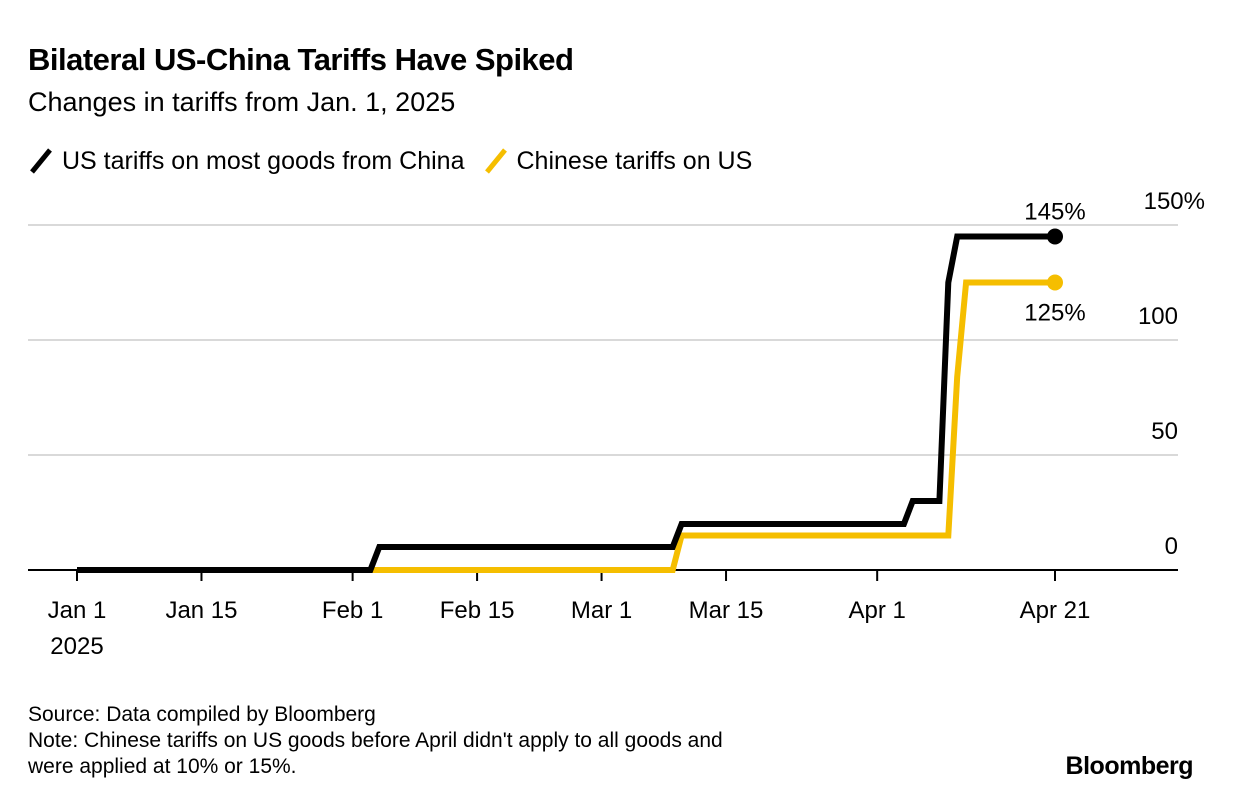 This screenshot has width=1233, height=812. What do you see at coordinates (1171, 374) in the screenshot?
I see `y-axis: 0 50 100 150%` at bounding box center [1171, 374].